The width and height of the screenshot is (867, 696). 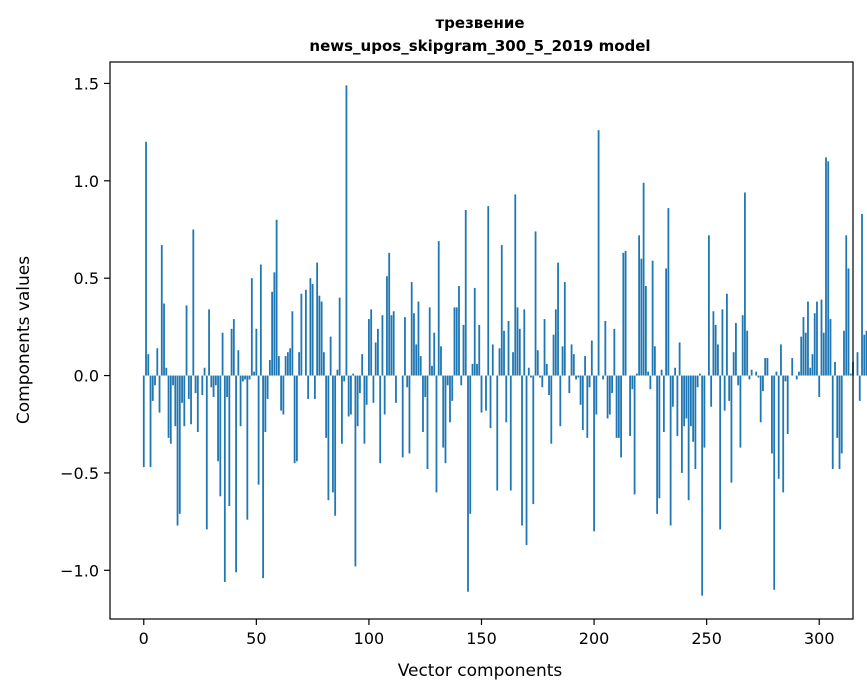 What do you see at coordinates (479, 23) in the screenshot?
I see `chart-title: трезвение` at bounding box center [479, 23].